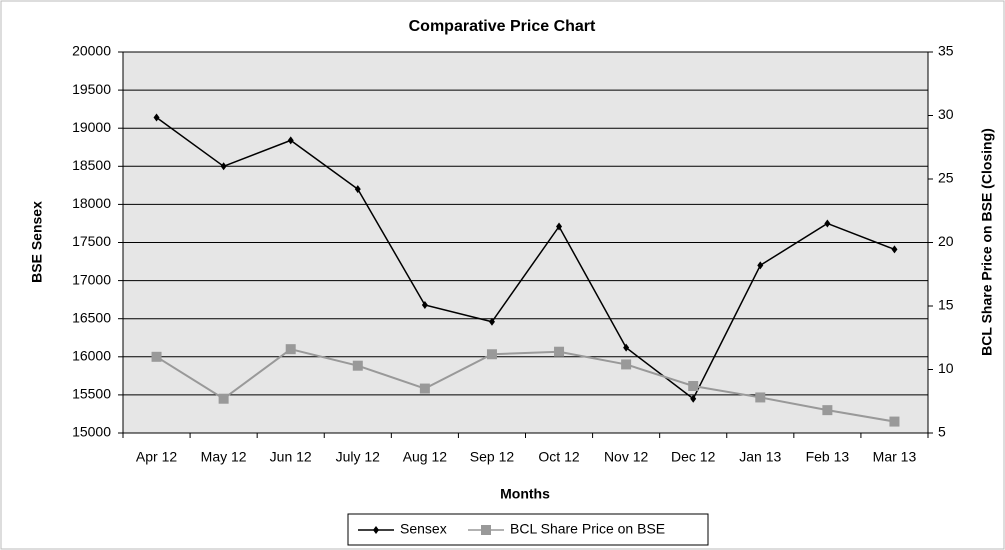 The image size is (1005, 550). What do you see at coordinates (91, 279) in the screenshot?
I see `y-tick-label: 17000` at bounding box center [91, 279].